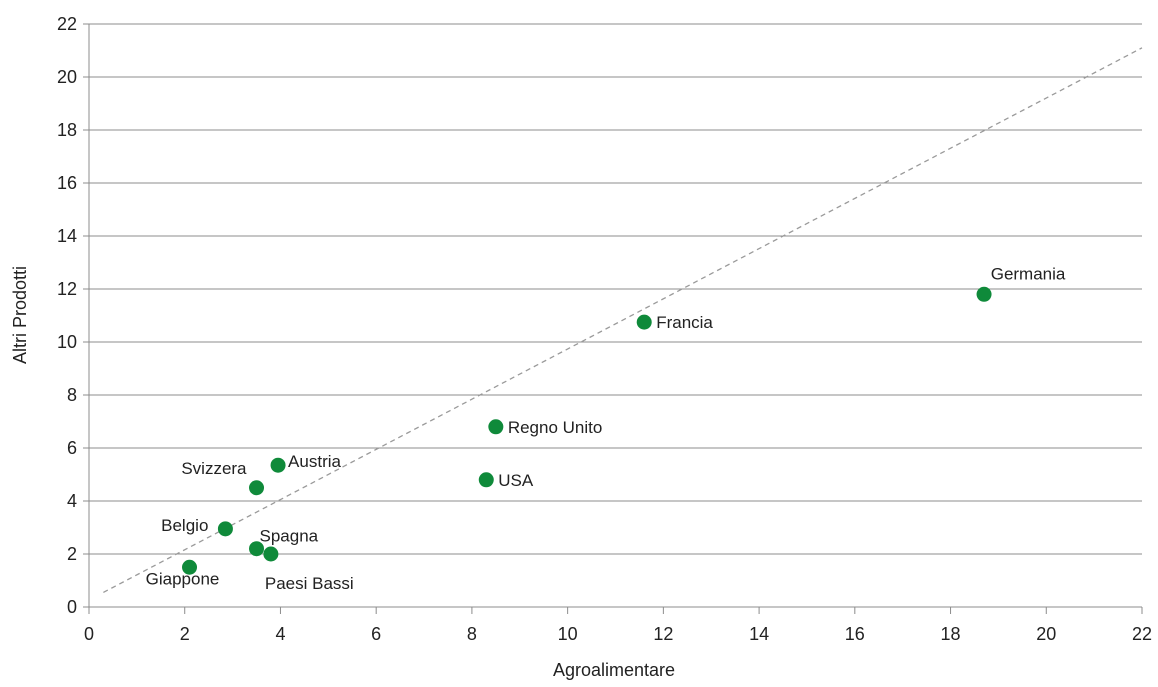 The height and width of the screenshot is (687, 1158). I want to click on x-tick-label: 0, so click(89, 634).